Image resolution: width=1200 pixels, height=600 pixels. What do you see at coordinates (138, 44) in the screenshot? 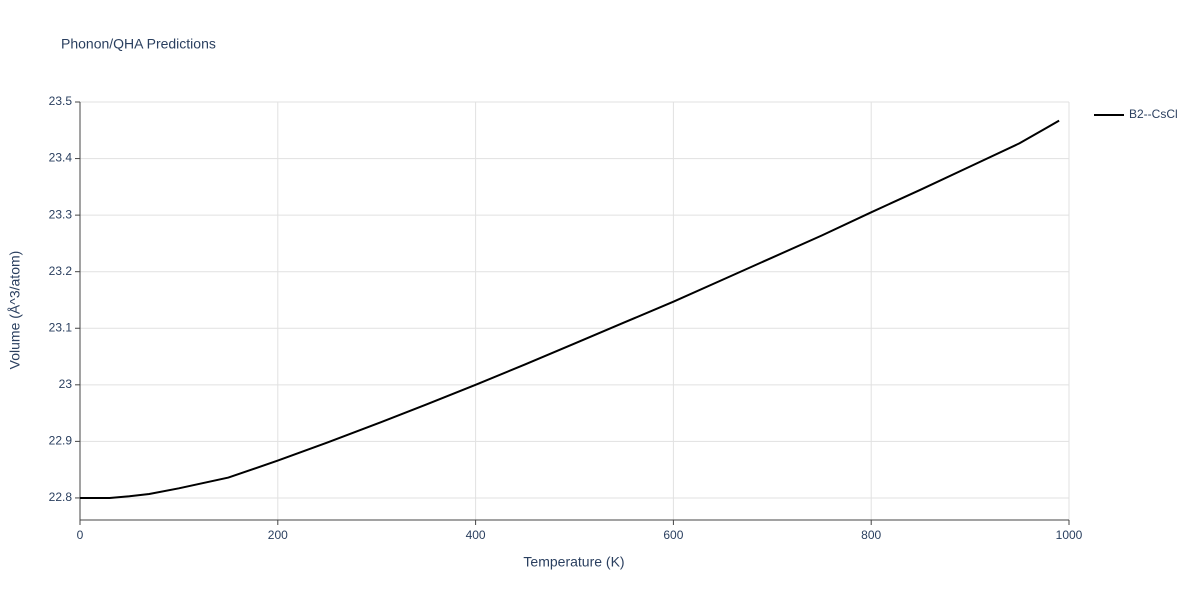
I see `chart-title: Phonon/QHA Predictions` at bounding box center [138, 44].